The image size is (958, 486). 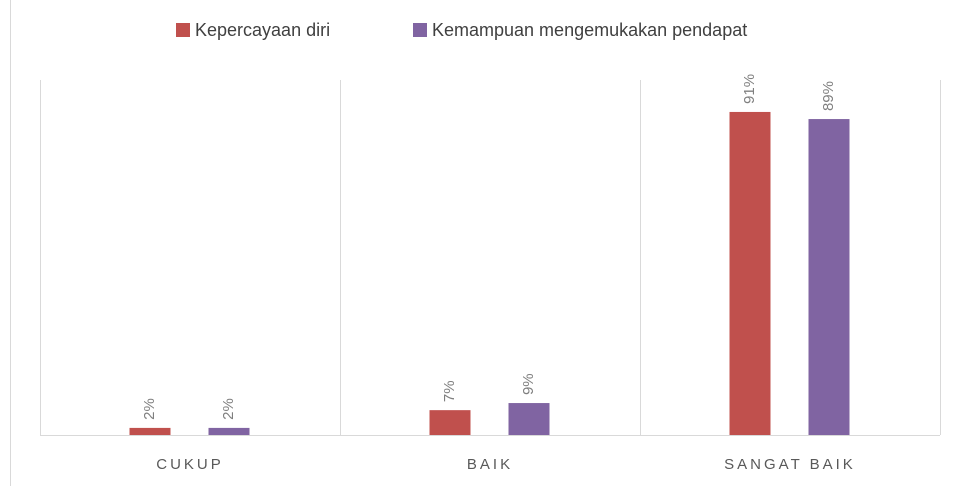 I want to click on value-label: 9%, so click(x=528, y=384).